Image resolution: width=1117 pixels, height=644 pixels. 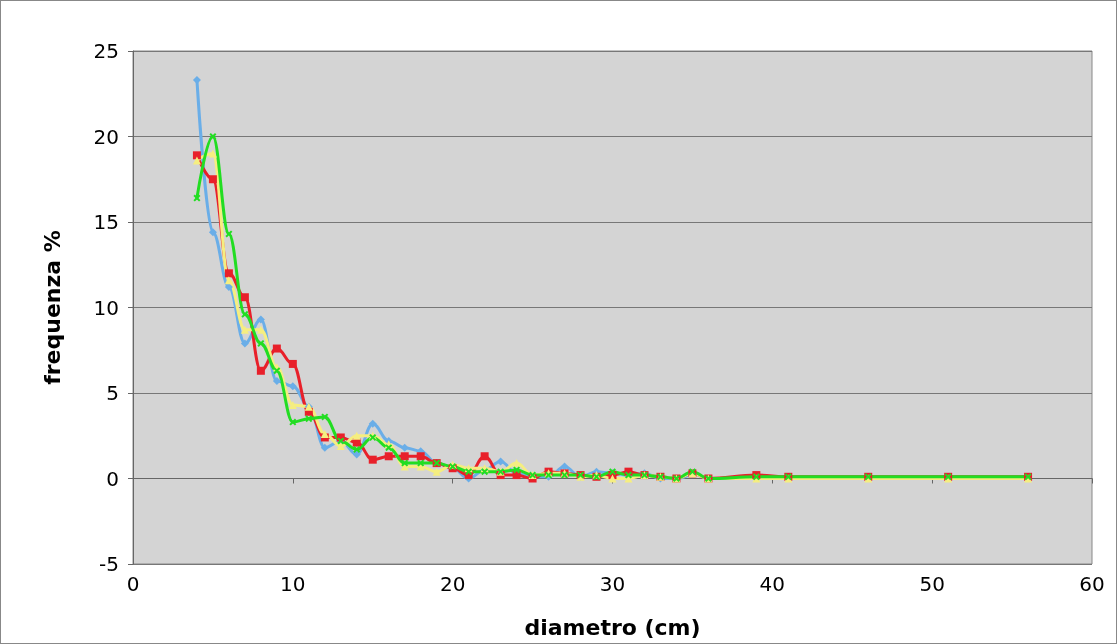 I want to click on x-axis-title: diametro (cm), so click(x=612, y=627).